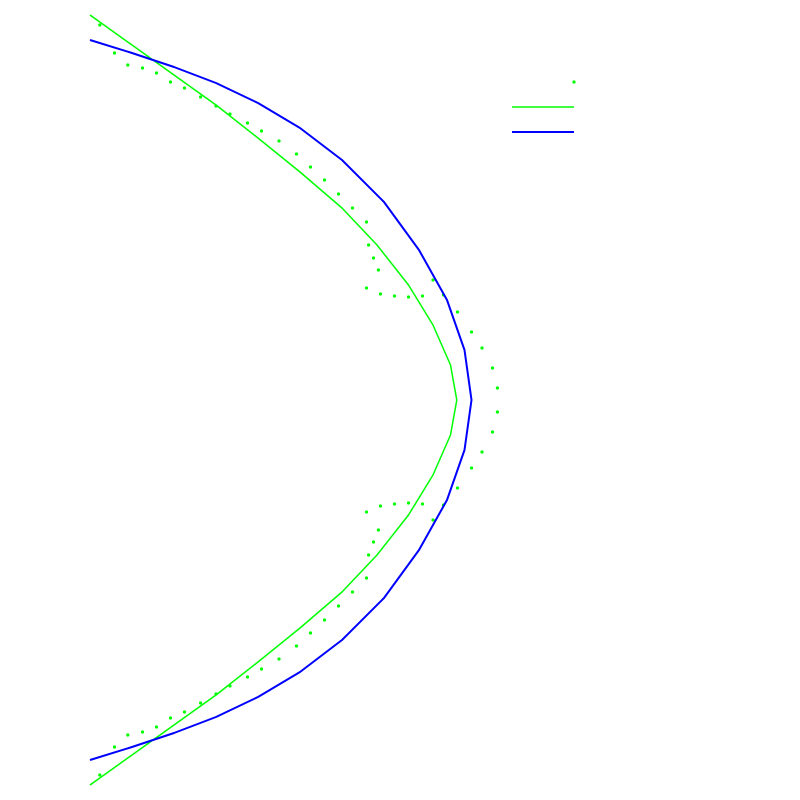  I want to click on legend, so click(544, 106).